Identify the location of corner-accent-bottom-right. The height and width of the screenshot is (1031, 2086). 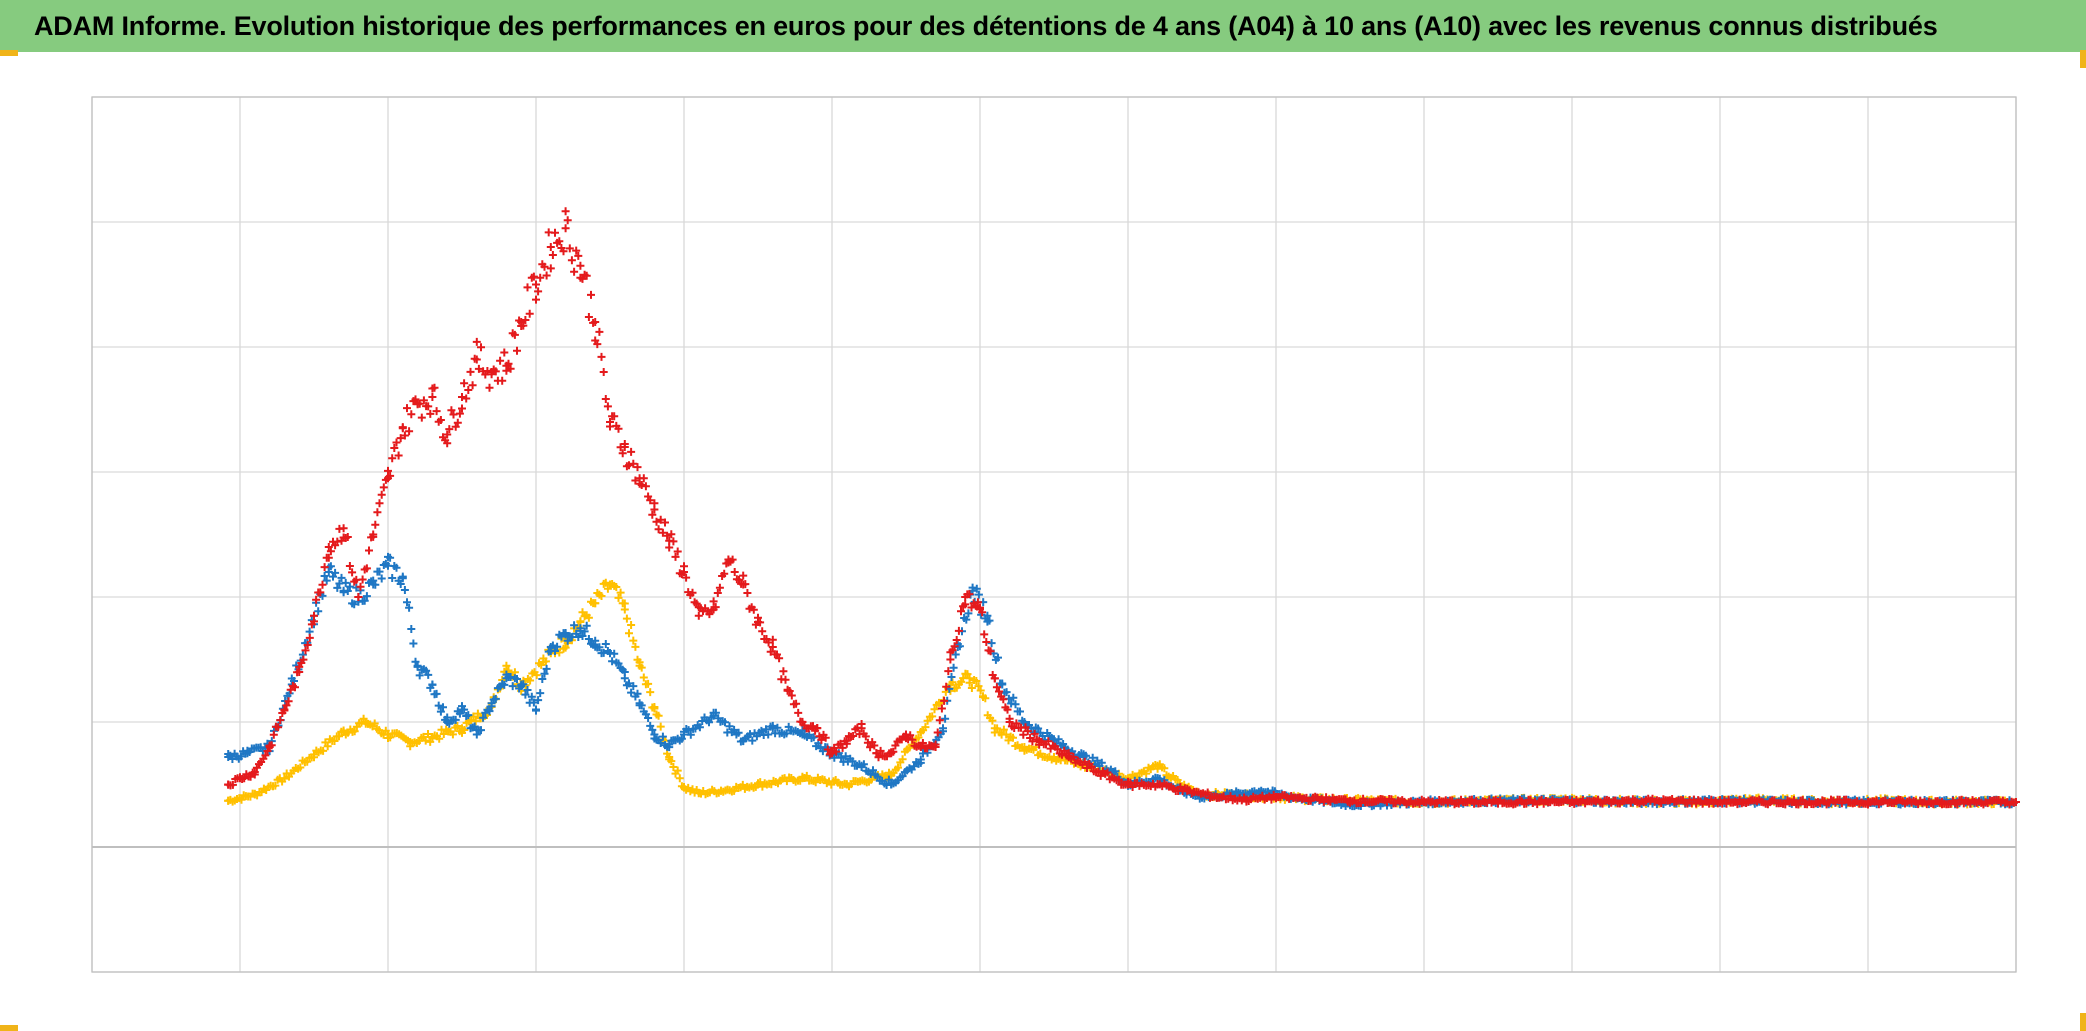
(2083, 1022).